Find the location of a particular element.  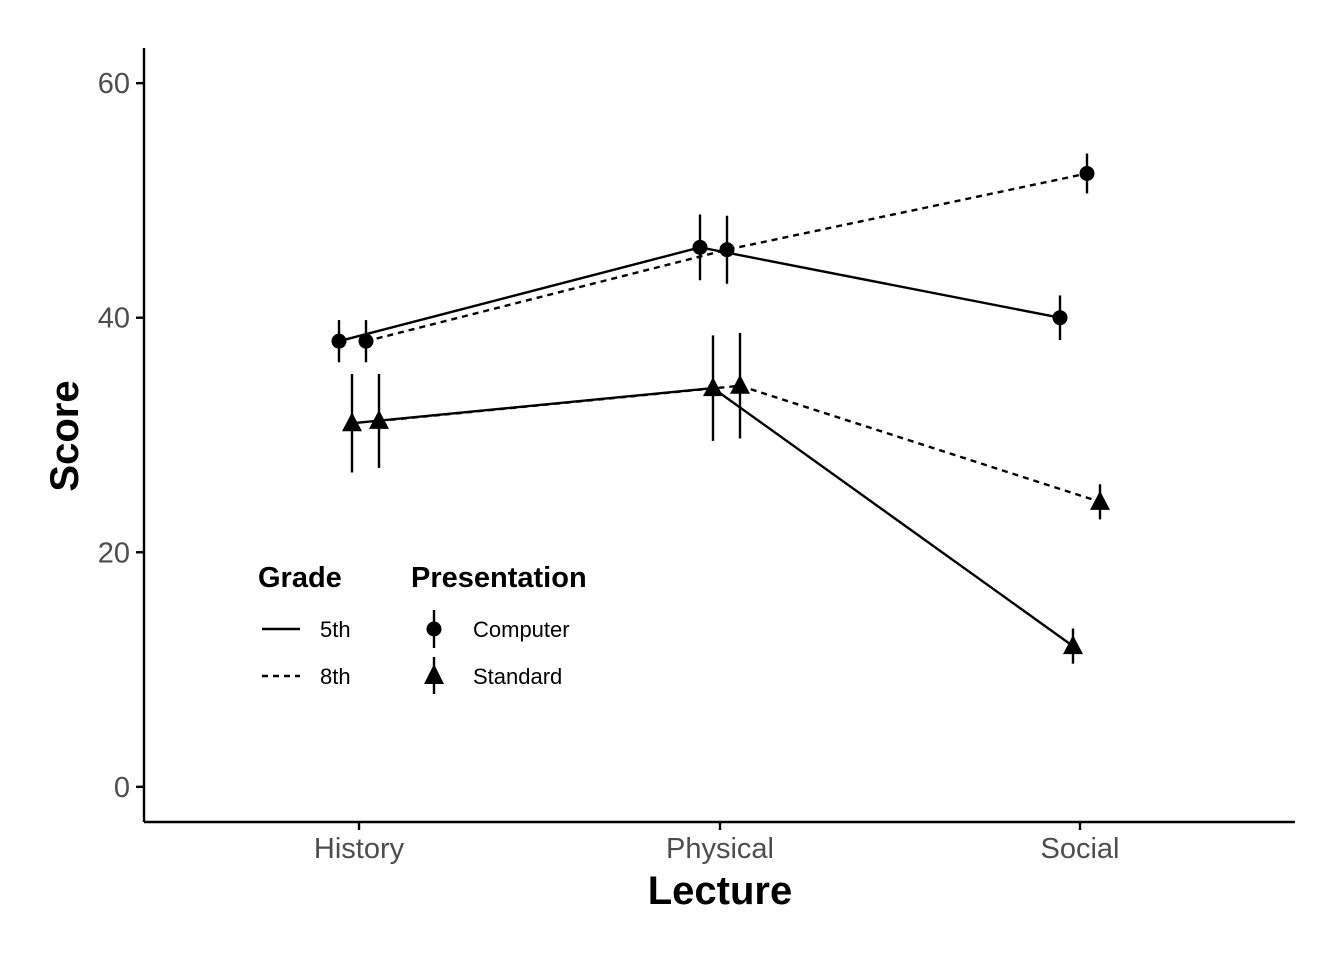

legend-label-computer: Computer is located at coordinates (521, 629).